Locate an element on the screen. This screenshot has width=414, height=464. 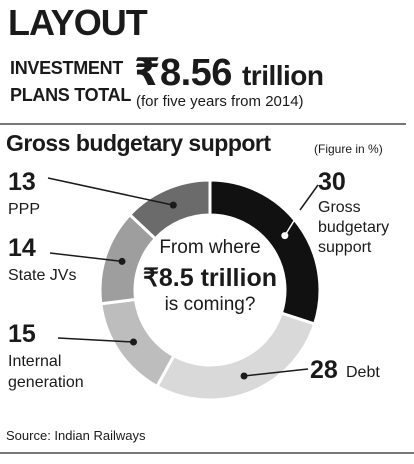
investment-period: (for five years from 2014) is located at coordinates (220, 101).